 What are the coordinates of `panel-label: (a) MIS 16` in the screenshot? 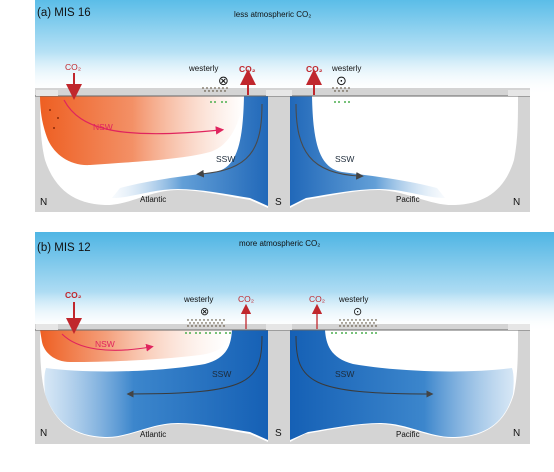 It's located at (64, 13).